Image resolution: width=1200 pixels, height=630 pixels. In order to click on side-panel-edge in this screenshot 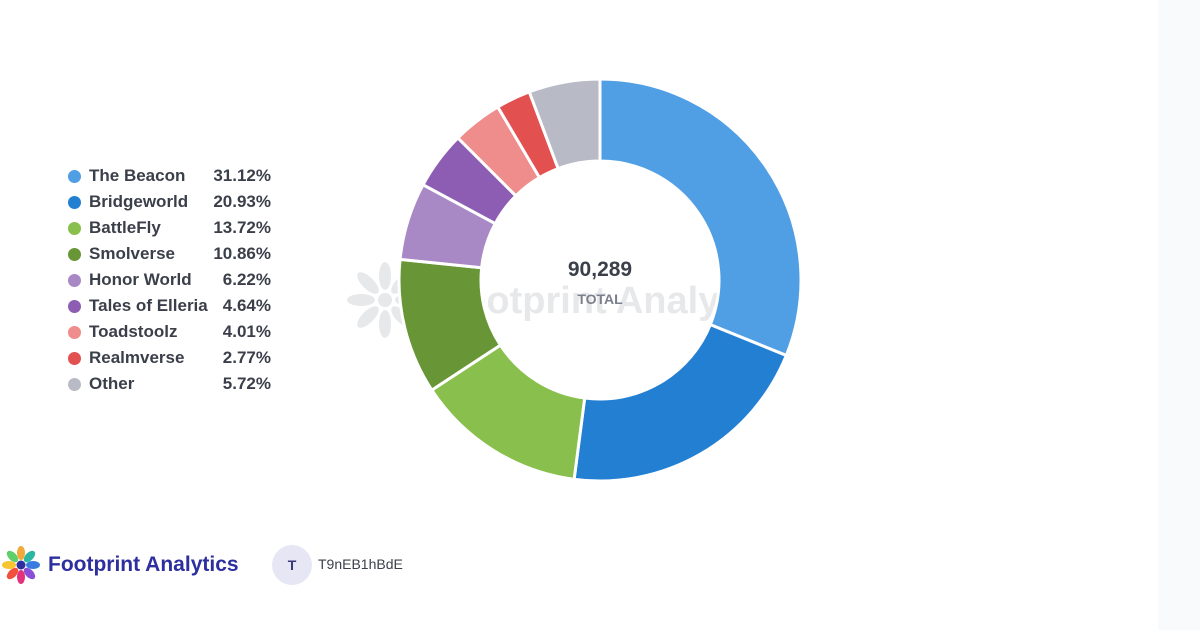, I will do `click(1179, 315)`.